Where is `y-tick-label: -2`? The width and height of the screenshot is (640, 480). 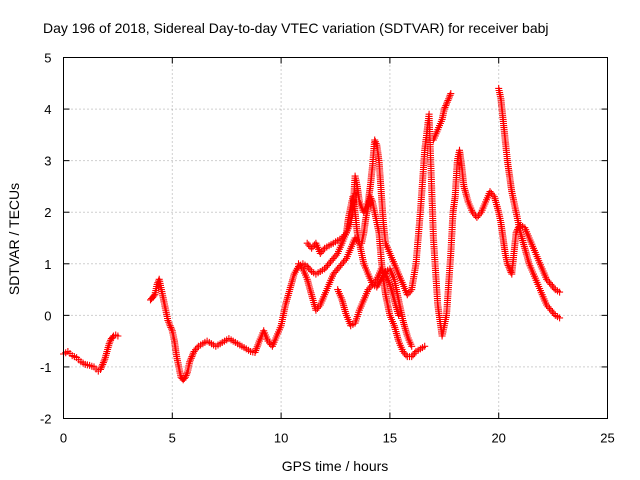
y-tick-label: -2 is located at coordinates (46, 419).